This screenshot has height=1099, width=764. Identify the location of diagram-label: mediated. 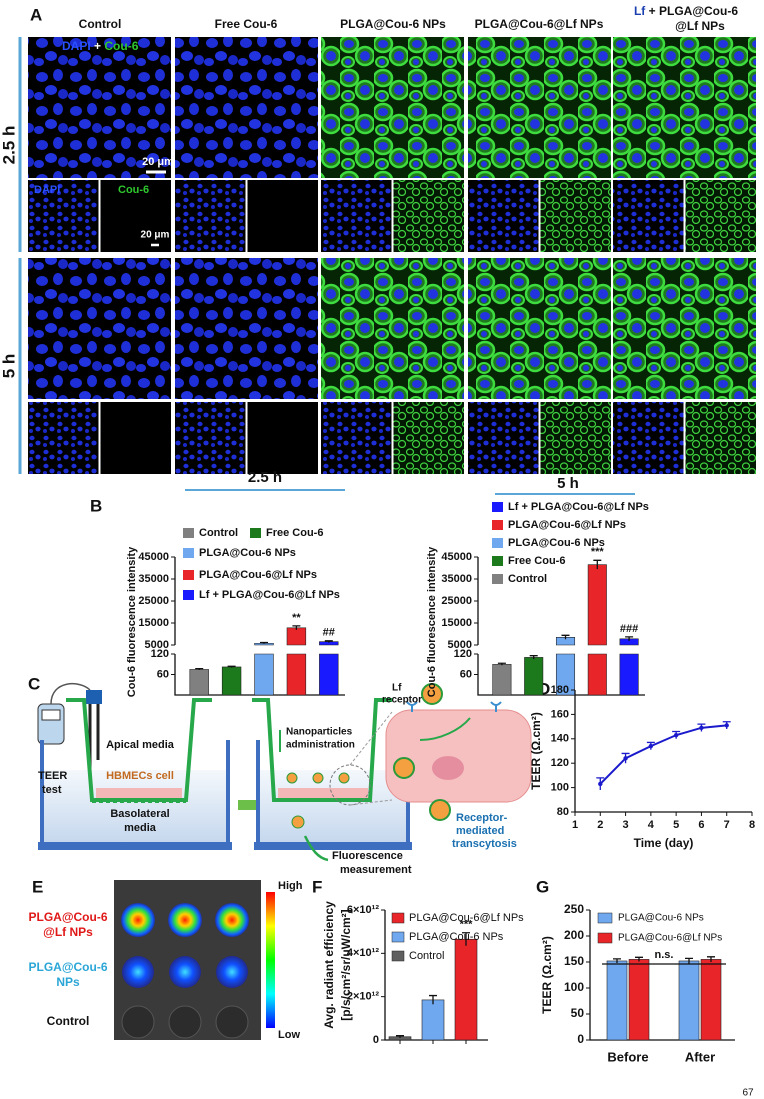
(480, 831).